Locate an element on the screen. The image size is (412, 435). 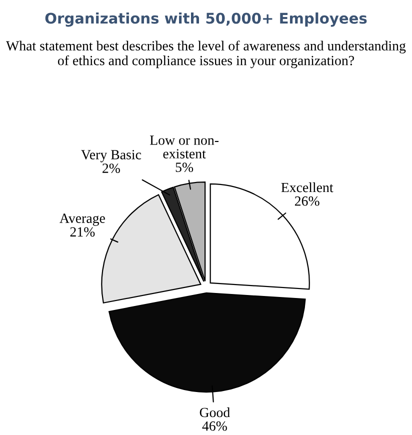
data-label: 21% is located at coordinates (82, 232).